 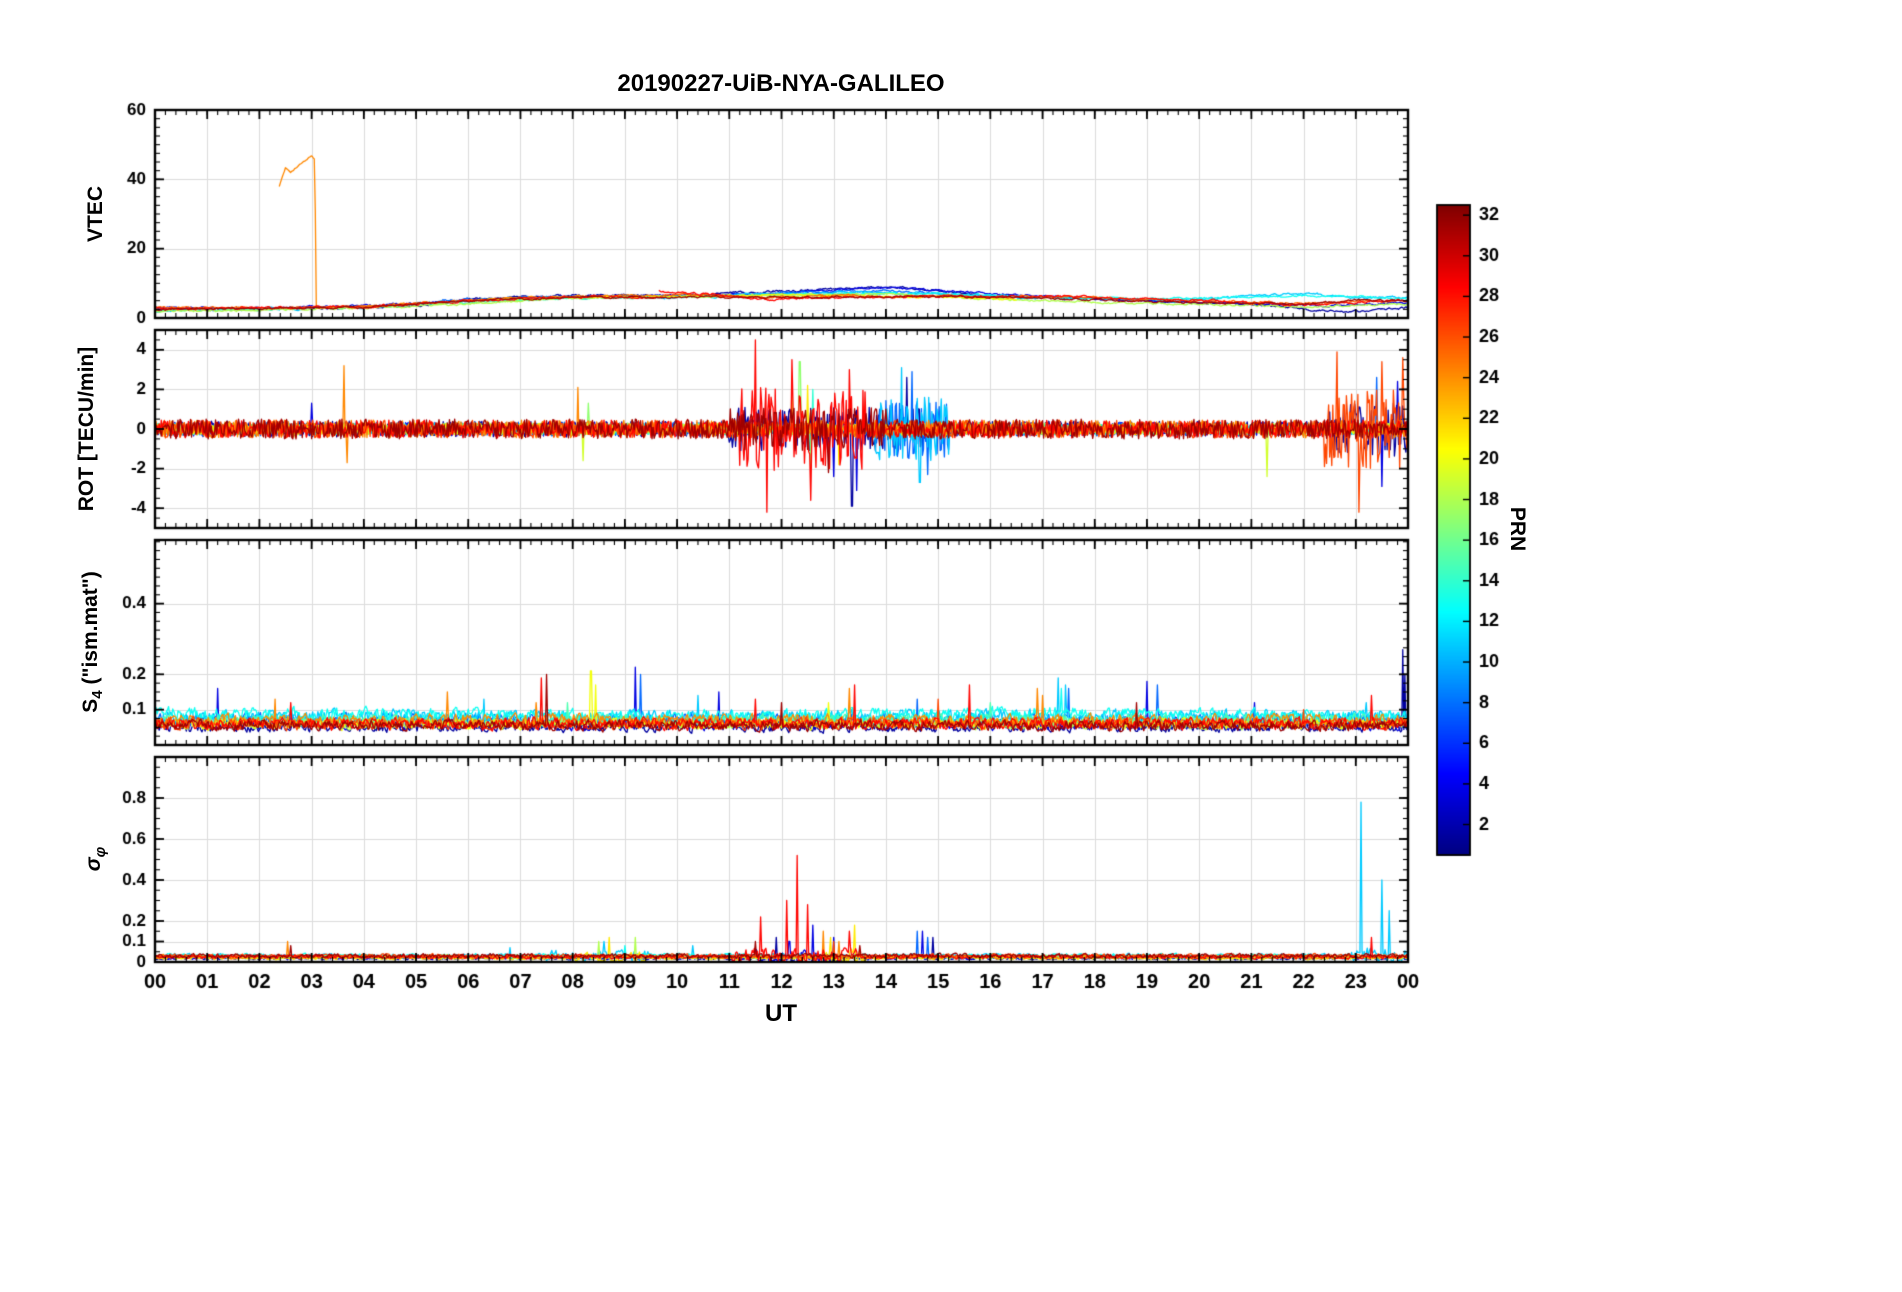 What do you see at coordinates (93, 864) in the screenshot?
I see `sigma-base: σ` at bounding box center [93, 864].